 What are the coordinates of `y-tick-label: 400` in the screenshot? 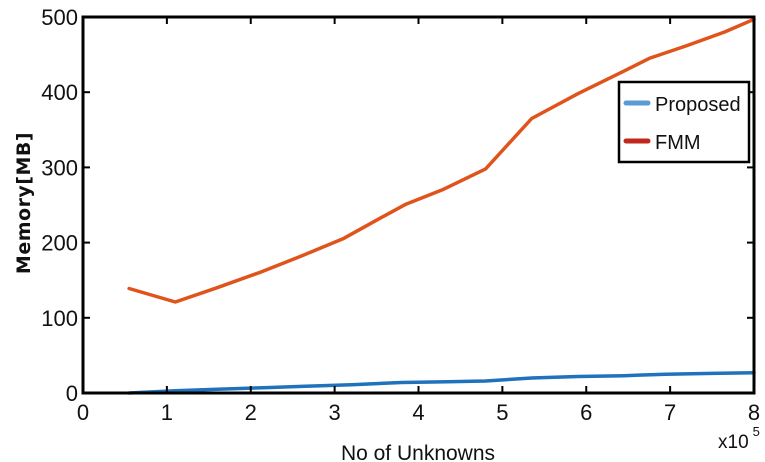 It's located at (59, 92).